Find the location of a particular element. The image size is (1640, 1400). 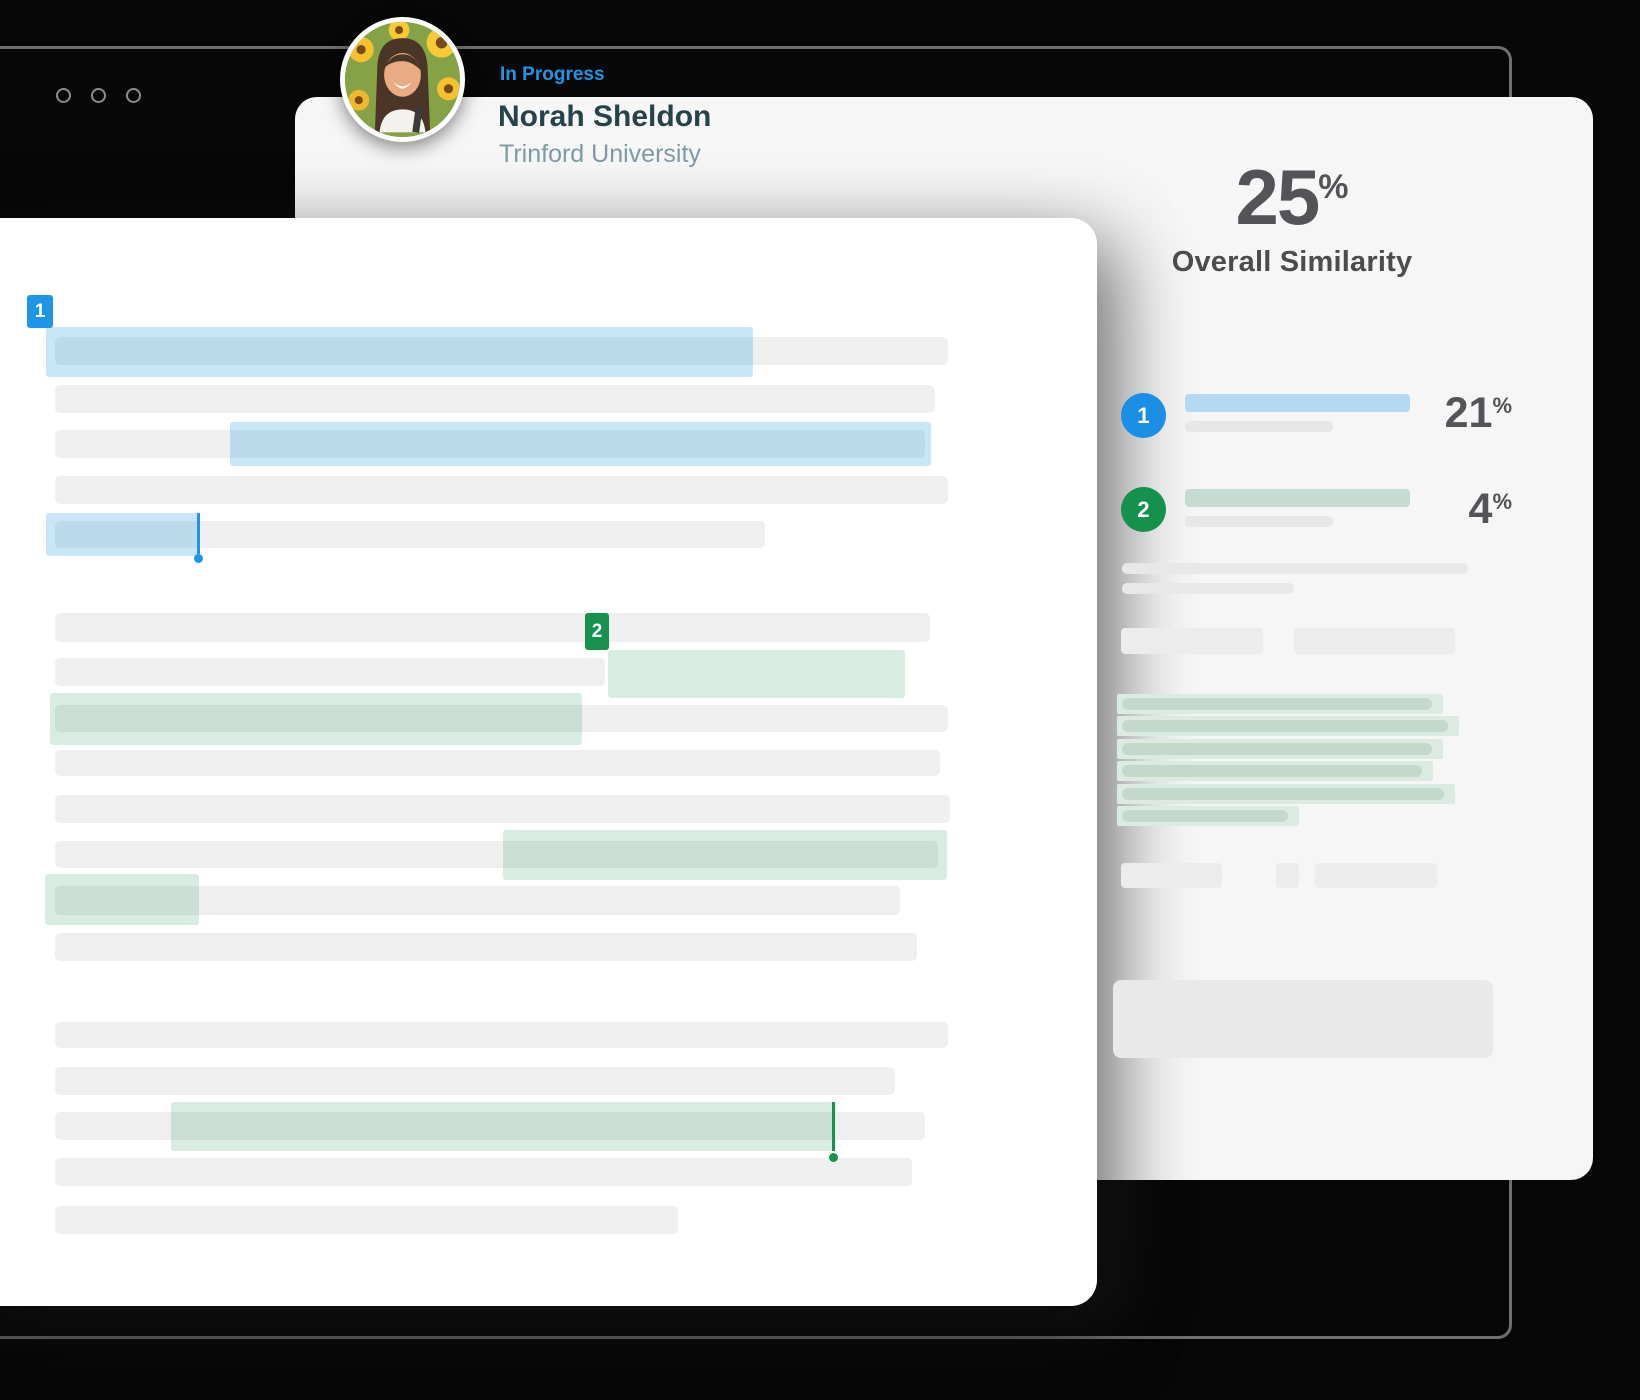

source-1-subline is located at coordinates (1259, 426).